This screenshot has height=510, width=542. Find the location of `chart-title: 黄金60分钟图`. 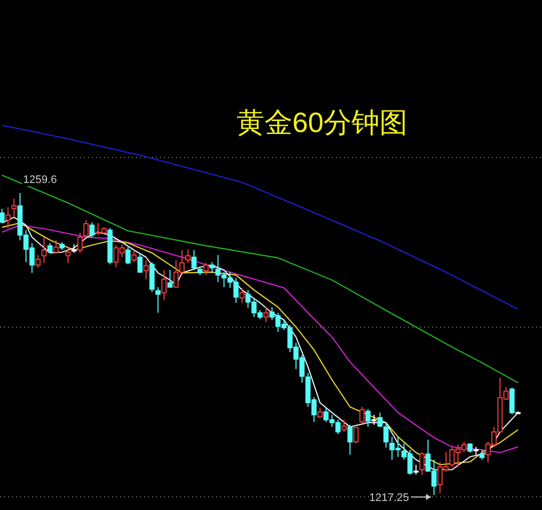

chart-title: 黄金60分钟图 is located at coordinates (322, 122).